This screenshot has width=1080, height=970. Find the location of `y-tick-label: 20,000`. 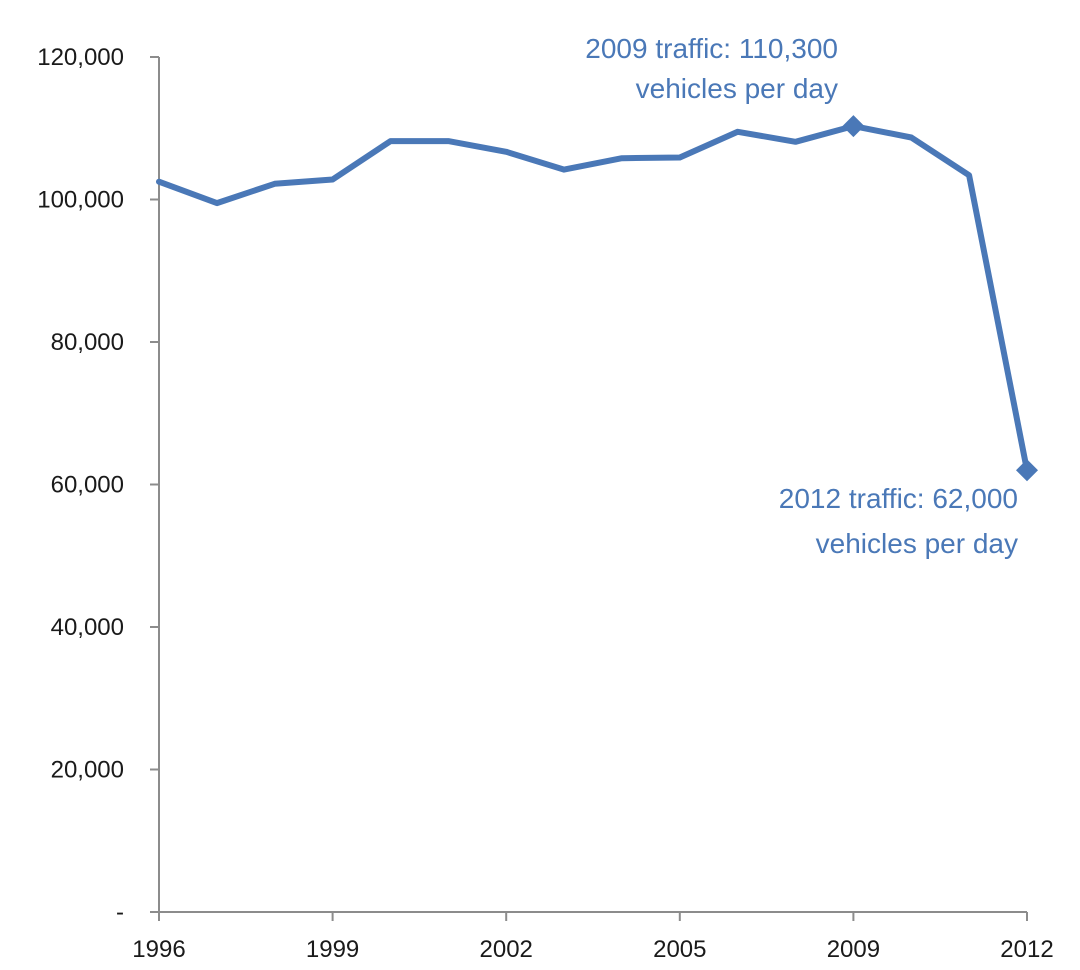

y-tick-label: 20,000 is located at coordinates (87, 770).